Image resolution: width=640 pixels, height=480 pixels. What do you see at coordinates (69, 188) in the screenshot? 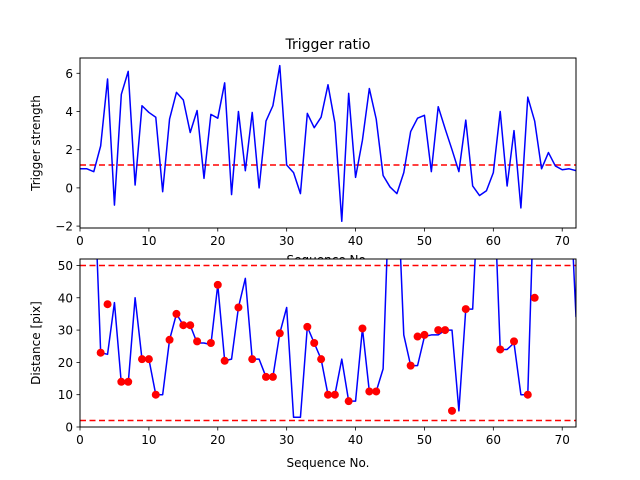
I see `top-y-tick-label: 0` at bounding box center [69, 188].